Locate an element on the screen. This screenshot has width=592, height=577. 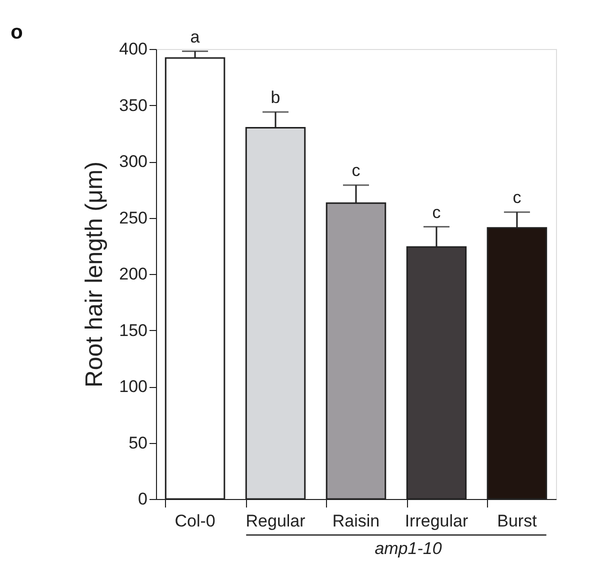
x-tick-label: Irregular is located at coordinates (436, 521).